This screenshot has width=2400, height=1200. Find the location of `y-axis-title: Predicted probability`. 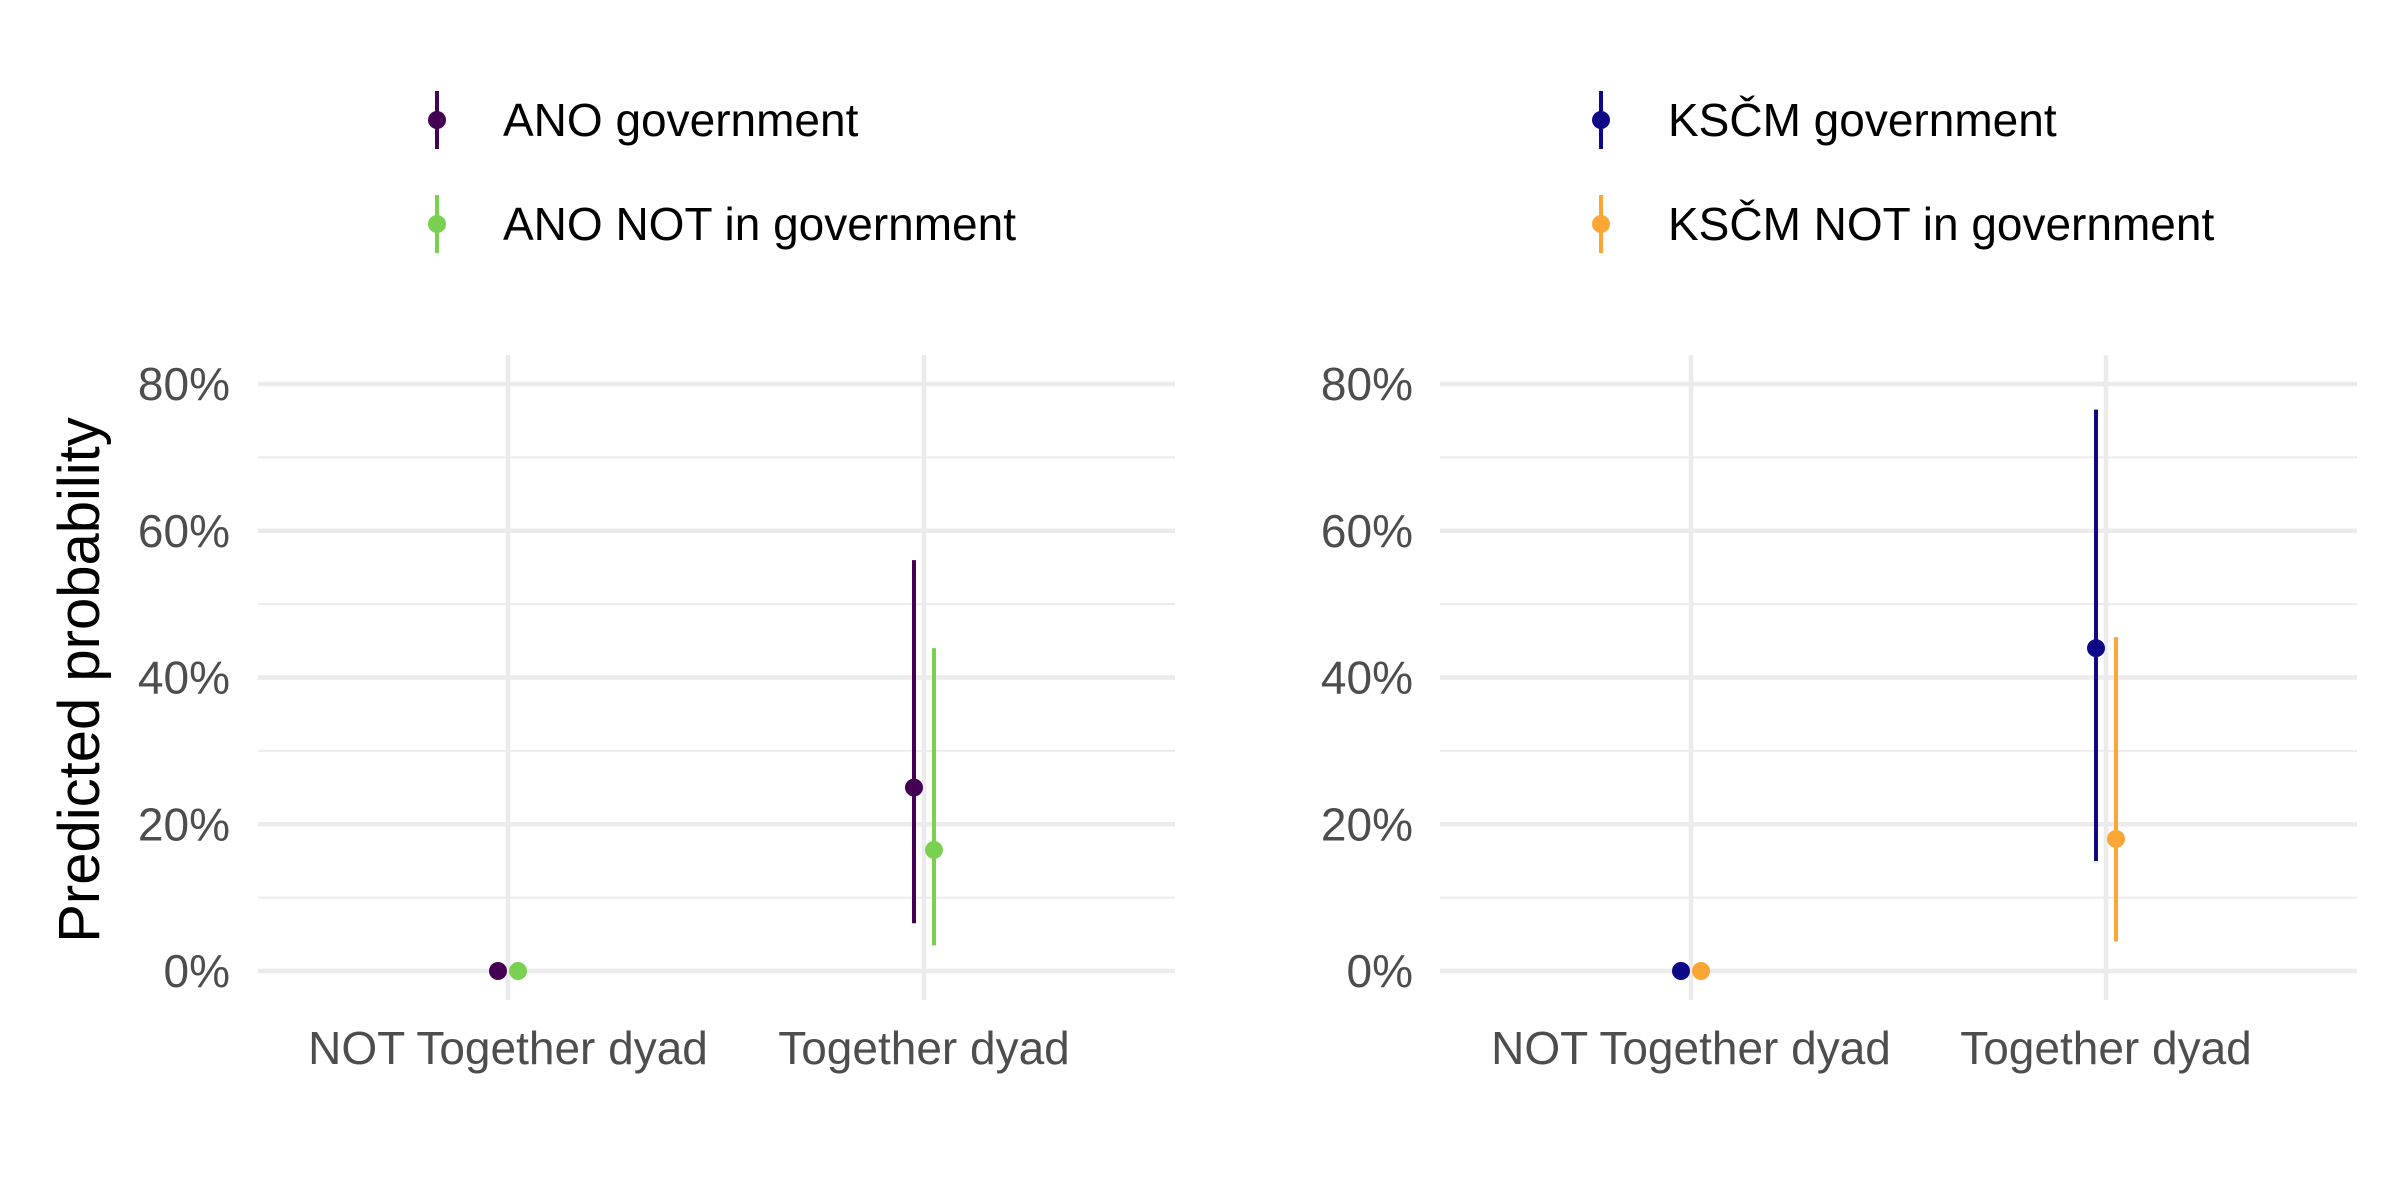

y-axis-title: Predicted probability is located at coordinates (79, 680).